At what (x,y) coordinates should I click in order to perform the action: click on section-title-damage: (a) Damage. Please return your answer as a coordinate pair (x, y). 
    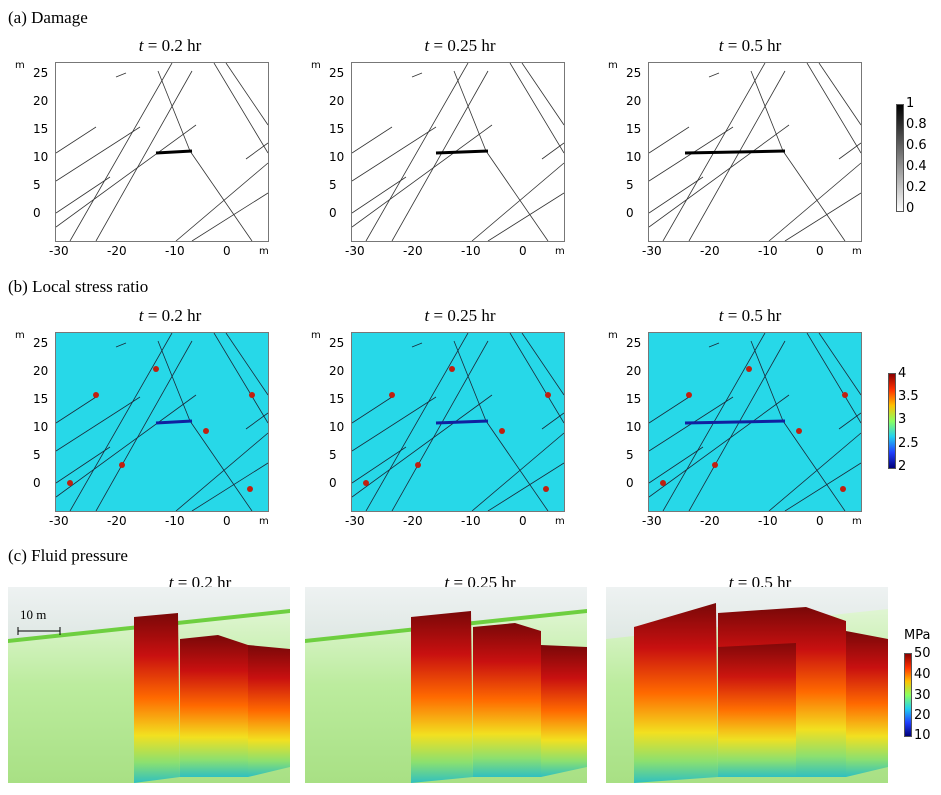
    Looking at the image, I should click on (48, 17).